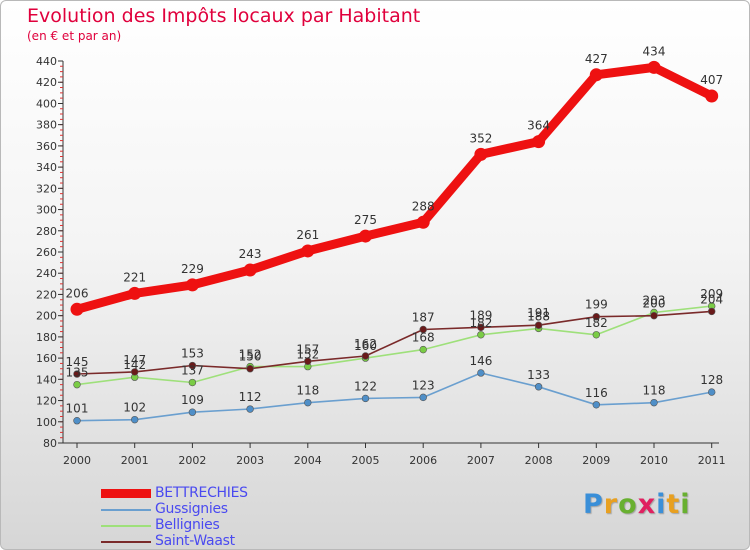  I want to click on data-label-bellignies: 142, so click(134, 365).